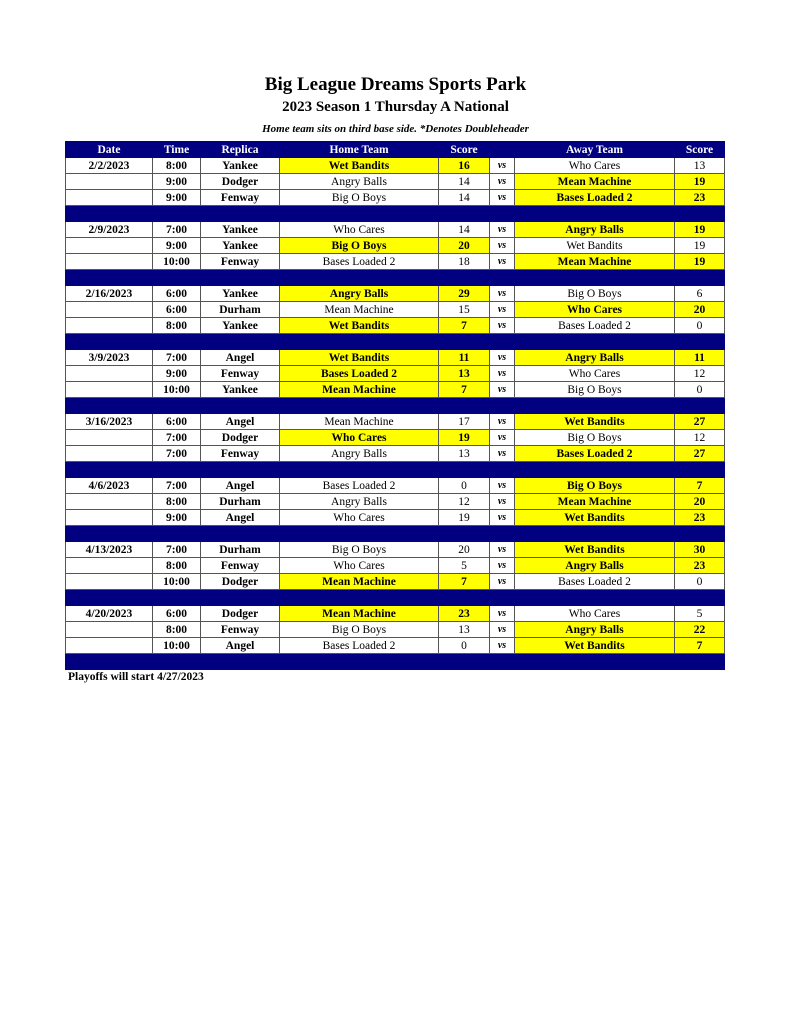 The width and height of the screenshot is (791, 1024). I want to click on home-score-cell: 0, so click(464, 485).